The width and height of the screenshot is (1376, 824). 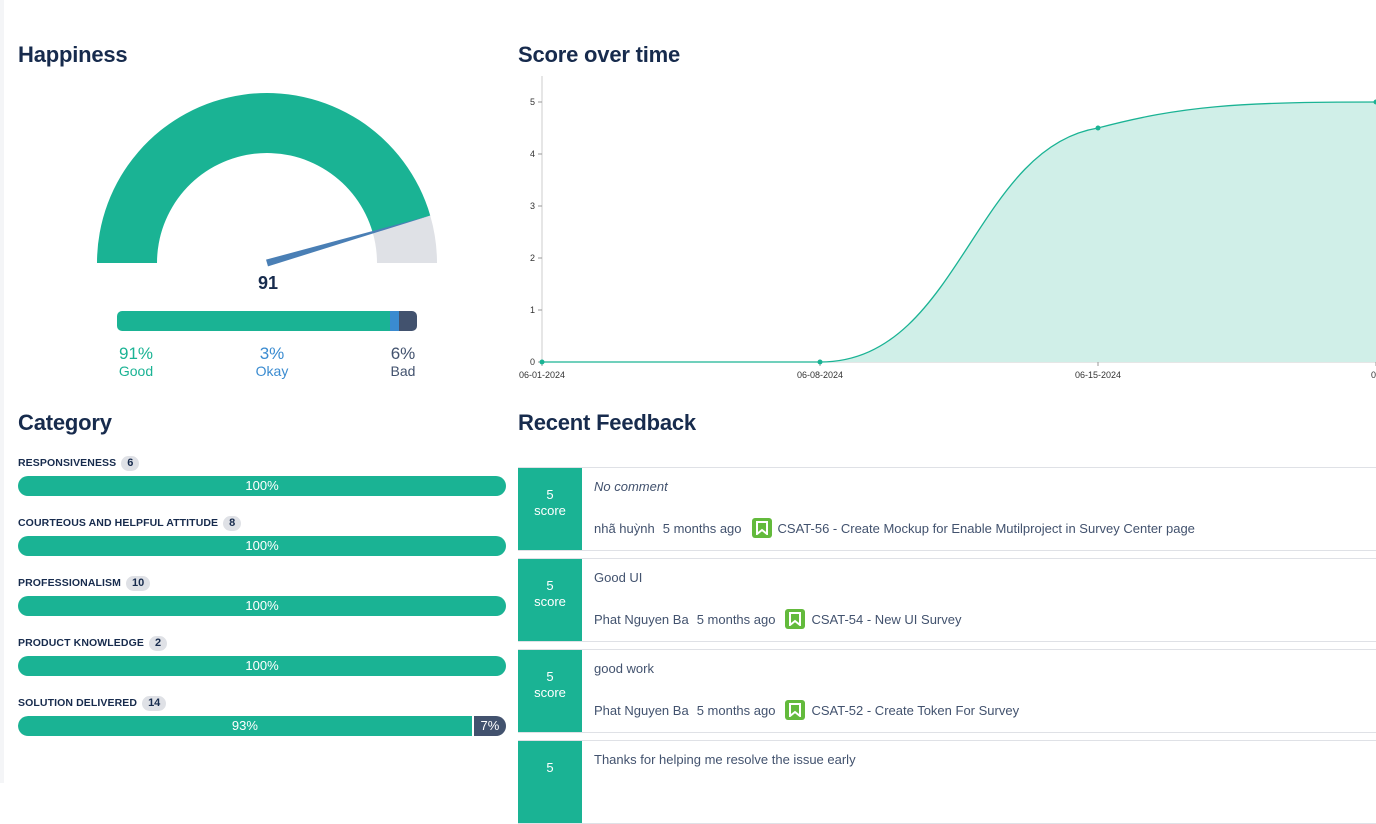 I want to click on okay-segment, so click(x=394, y=321).